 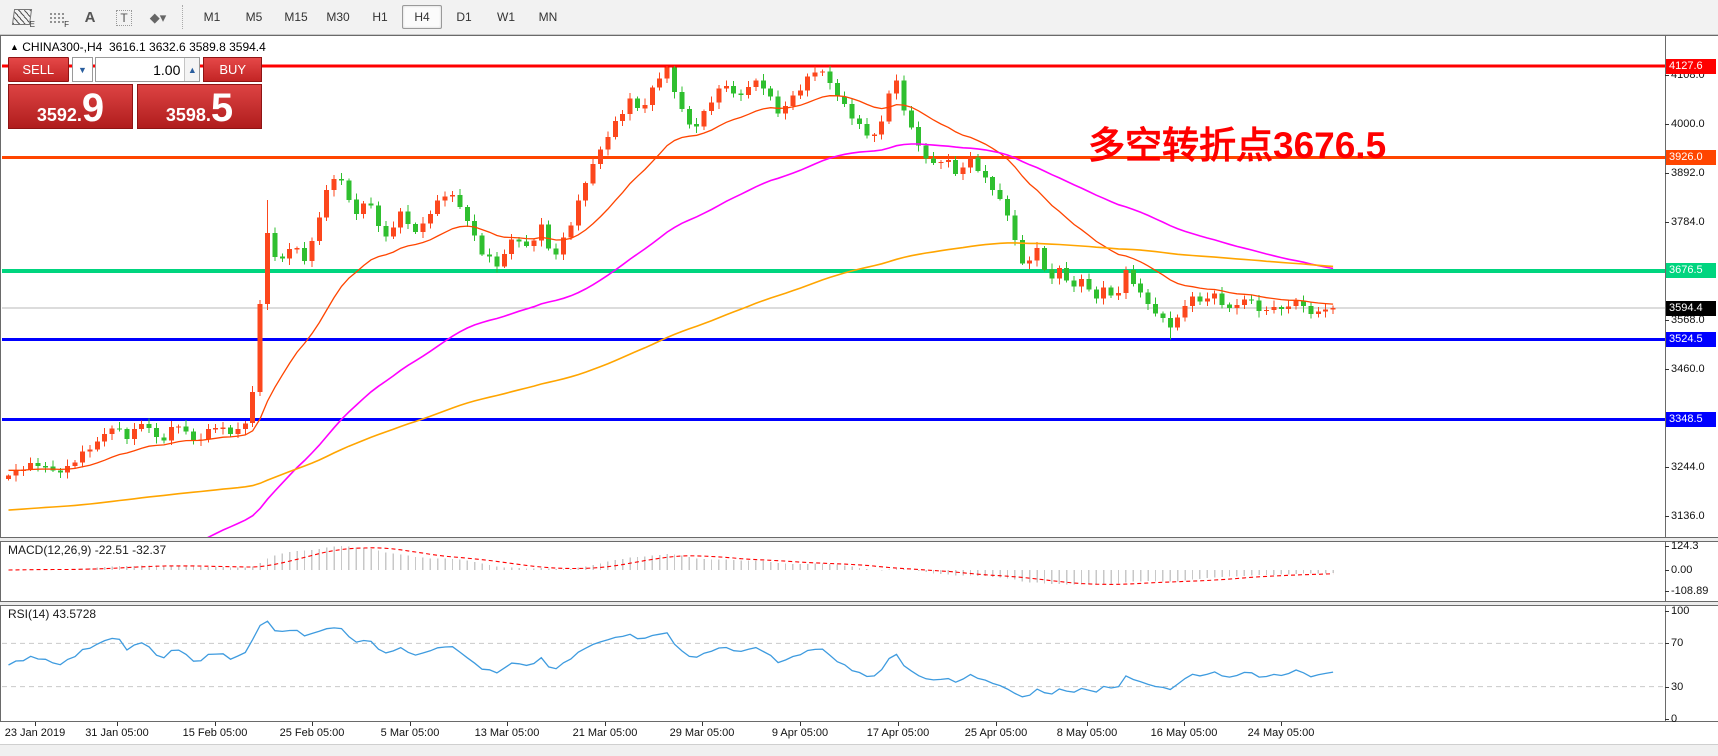 I want to click on ohlc-close: 3594.4, so click(x=247, y=47).